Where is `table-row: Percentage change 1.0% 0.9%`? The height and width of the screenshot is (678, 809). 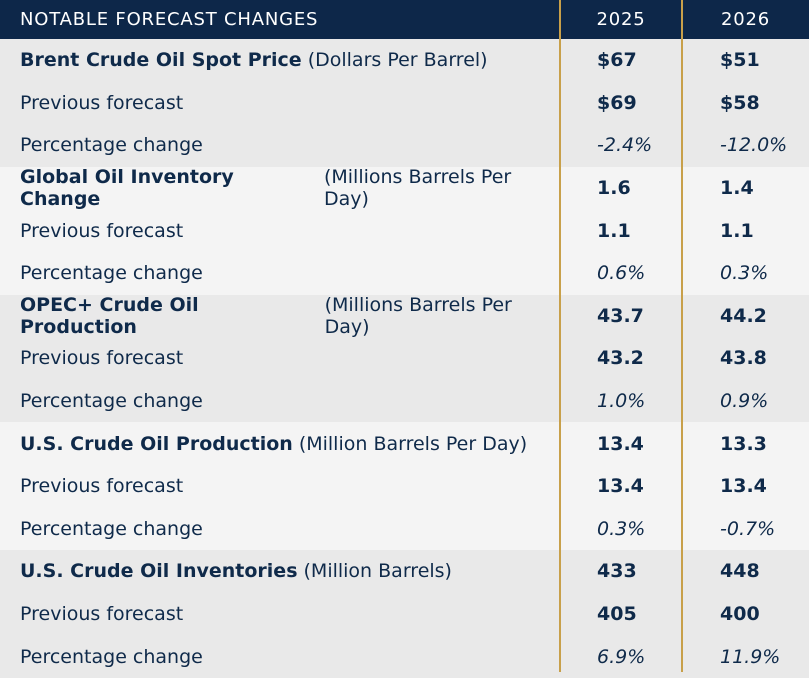
table-row: Percentage change 1.0% 0.9% is located at coordinates (404, 401).